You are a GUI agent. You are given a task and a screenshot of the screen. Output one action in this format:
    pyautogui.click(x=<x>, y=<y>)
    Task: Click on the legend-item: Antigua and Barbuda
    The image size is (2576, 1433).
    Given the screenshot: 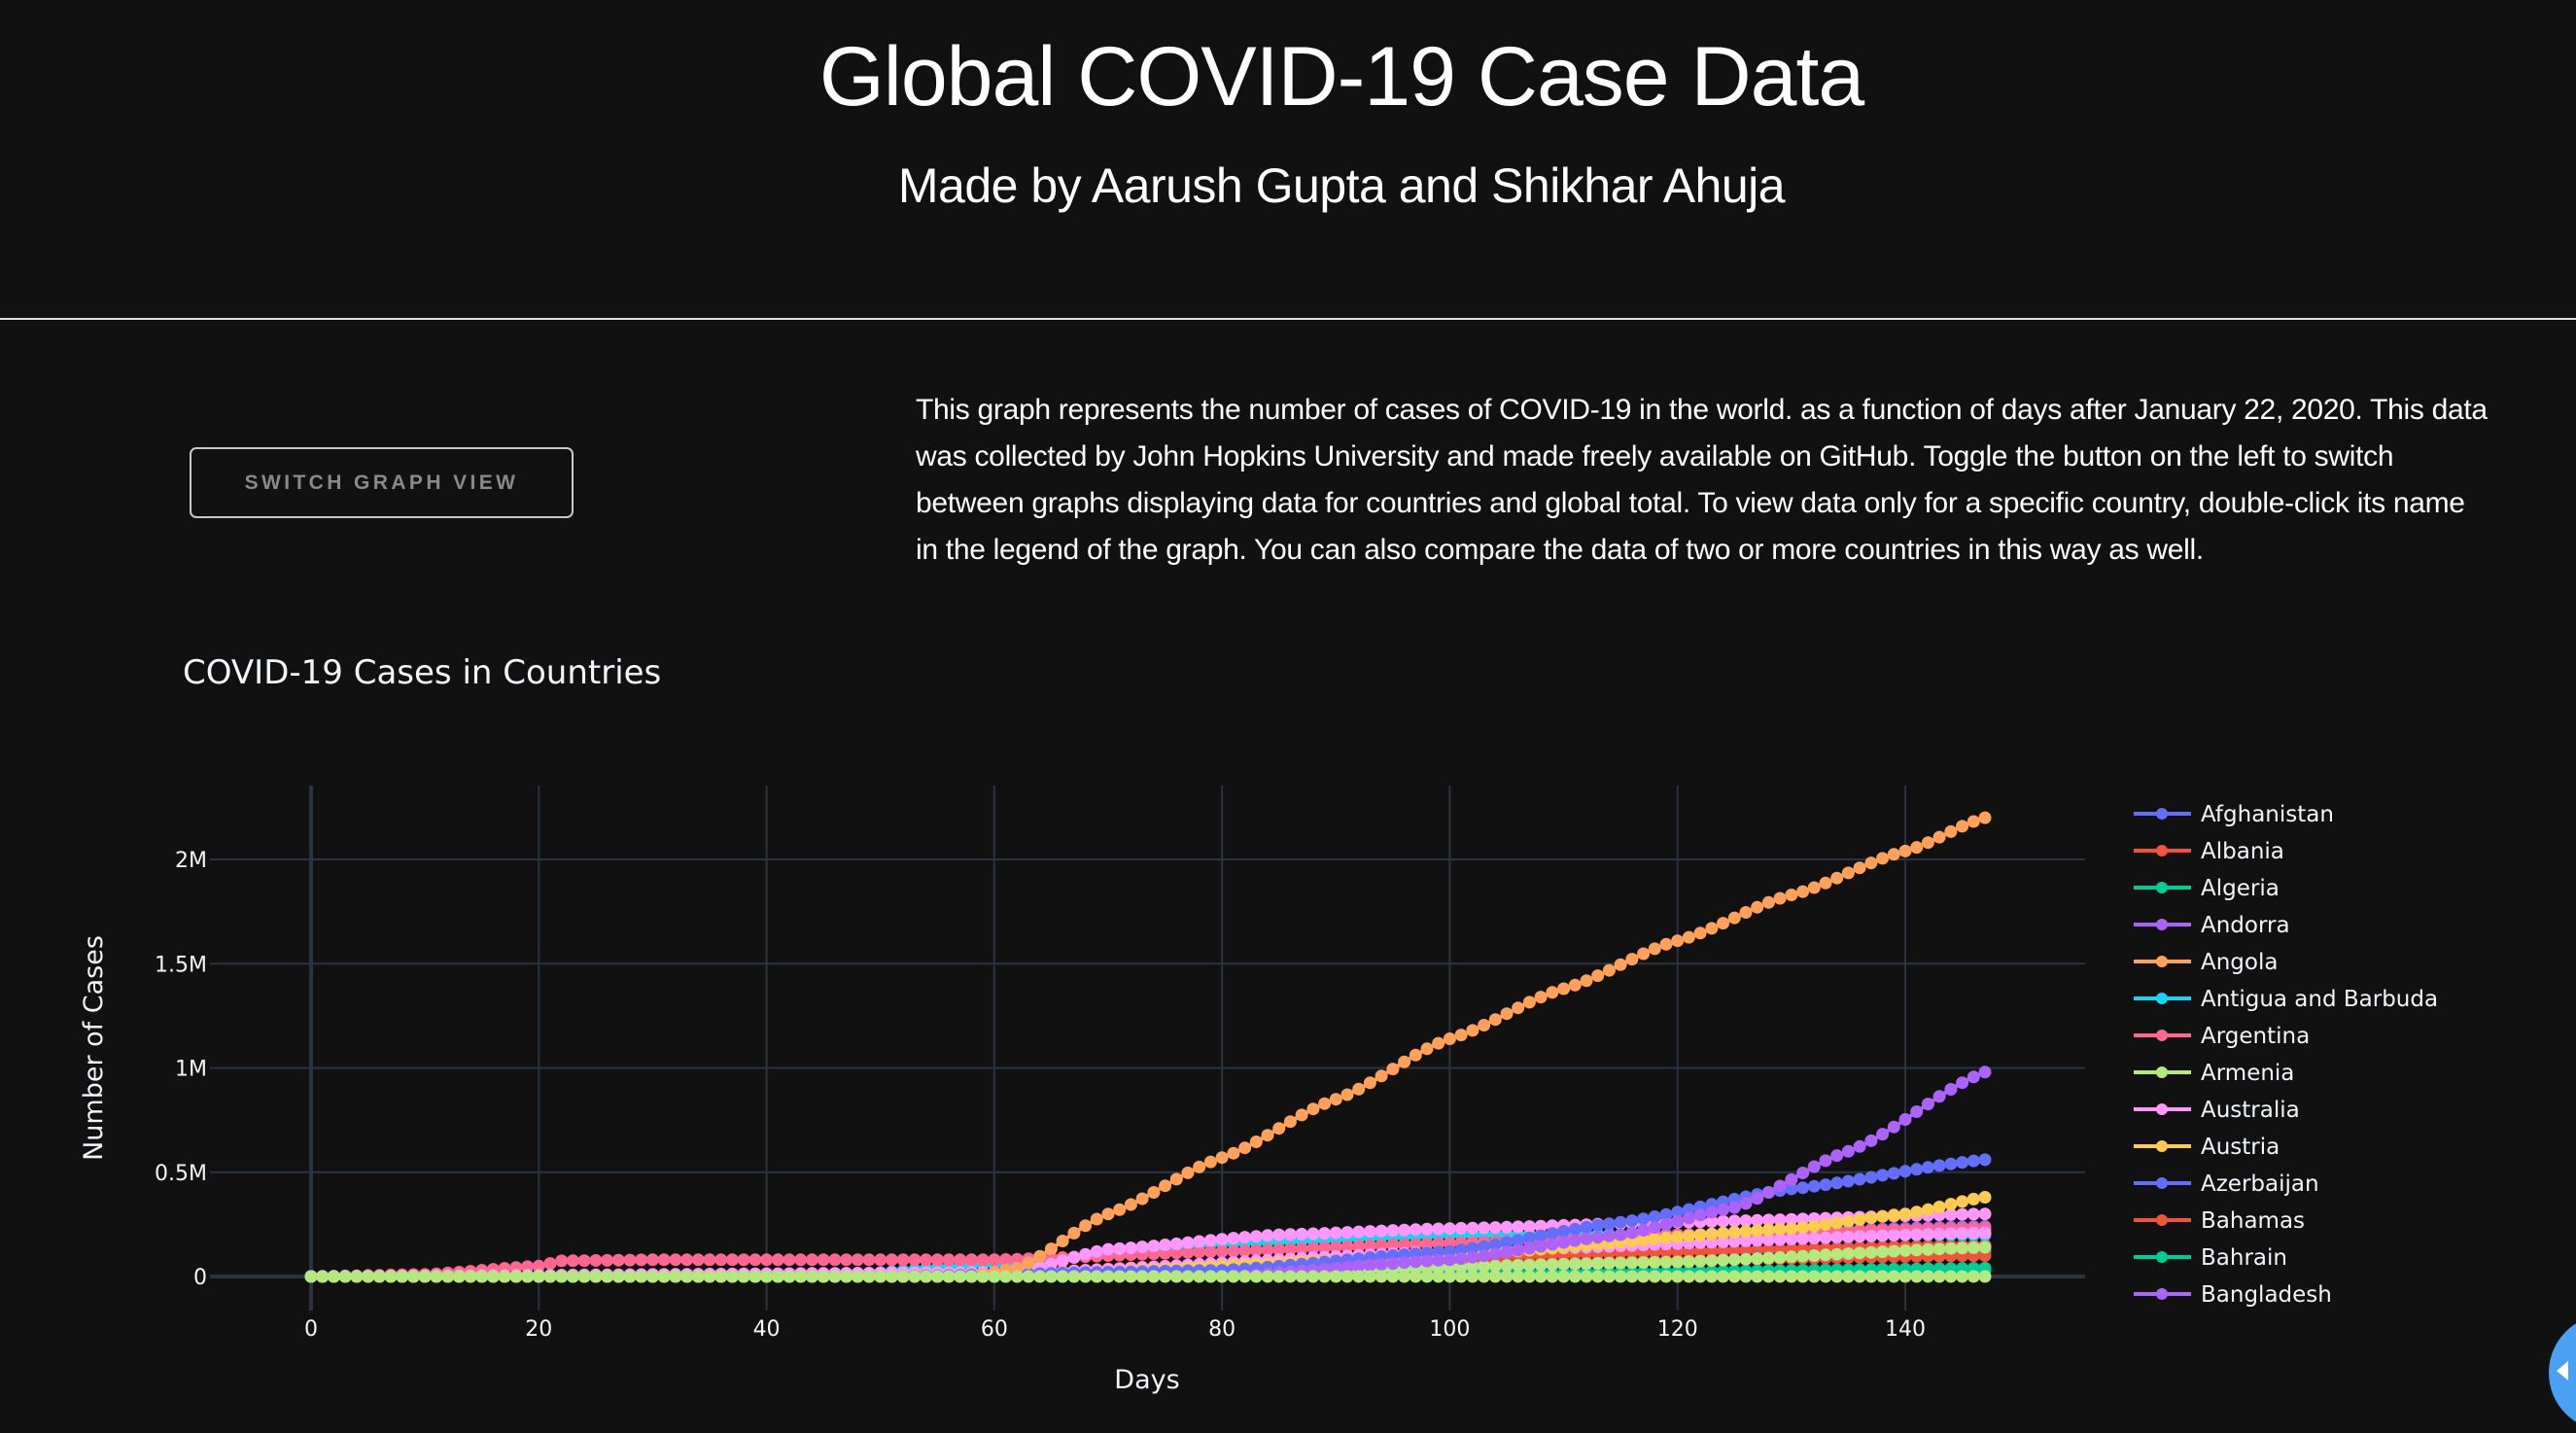 What is the action you would take?
    pyautogui.click(x=2286, y=999)
    